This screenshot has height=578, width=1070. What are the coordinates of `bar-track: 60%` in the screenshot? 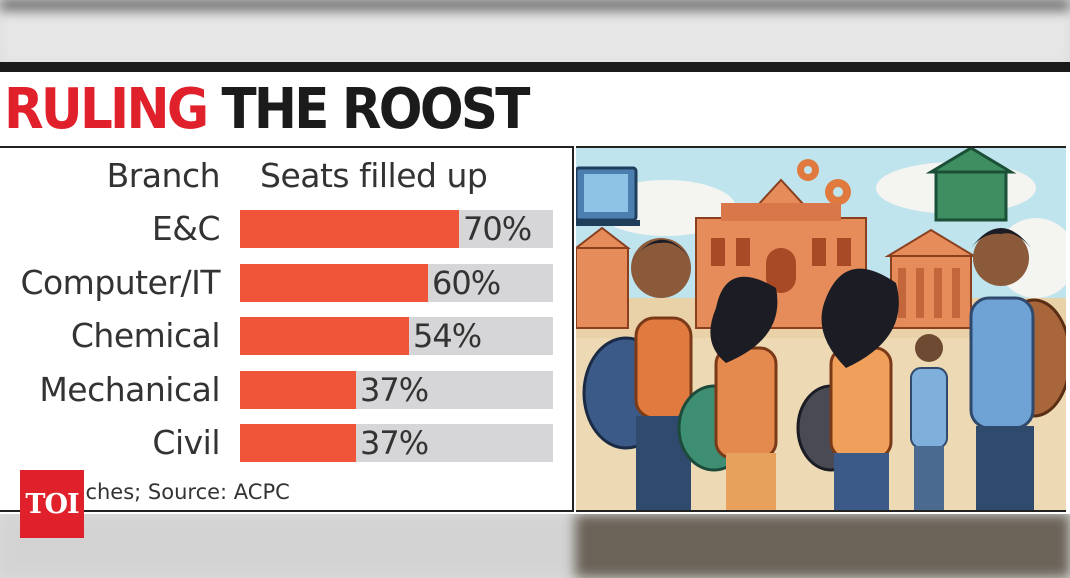 It's located at (396, 282).